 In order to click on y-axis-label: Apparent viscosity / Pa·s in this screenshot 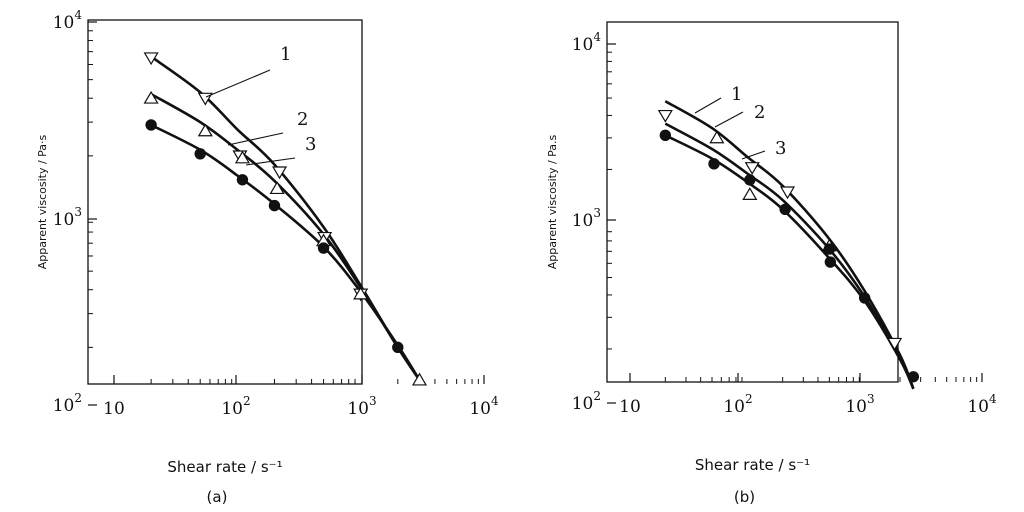, I will do `click(42, 201)`.